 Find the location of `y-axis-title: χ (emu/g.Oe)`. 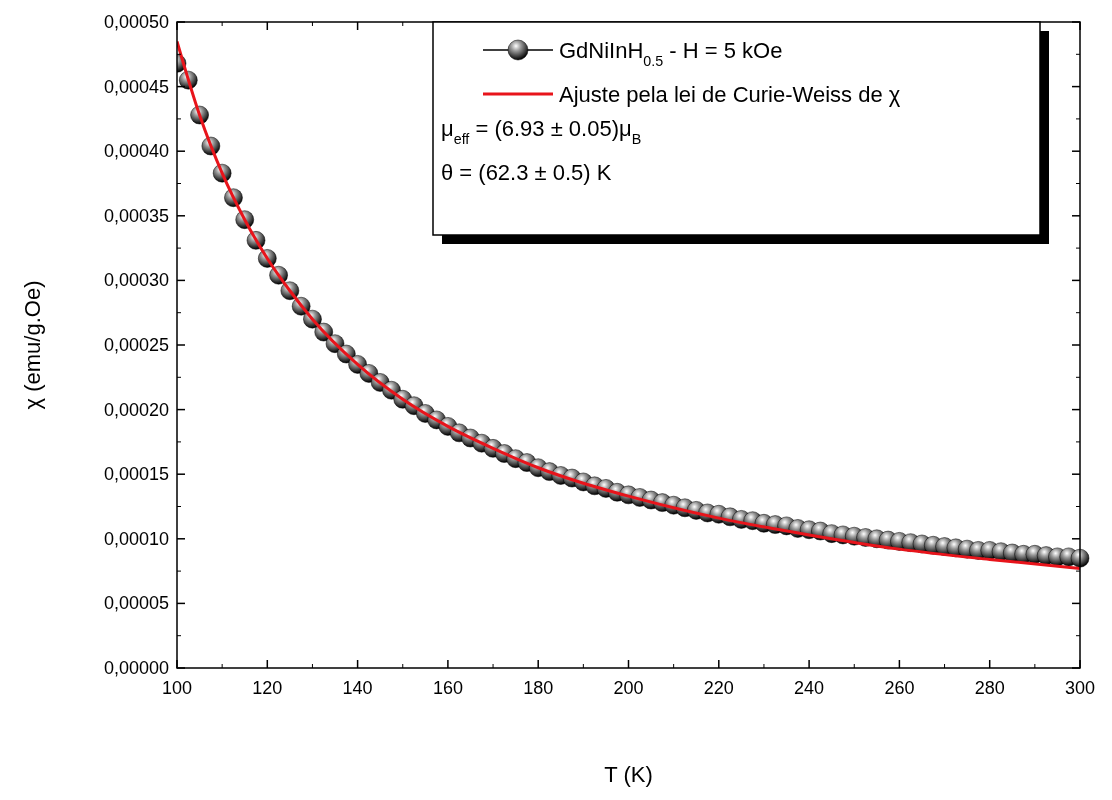

y-axis-title: χ (emu/g.Oe) is located at coordinates (32, 345).